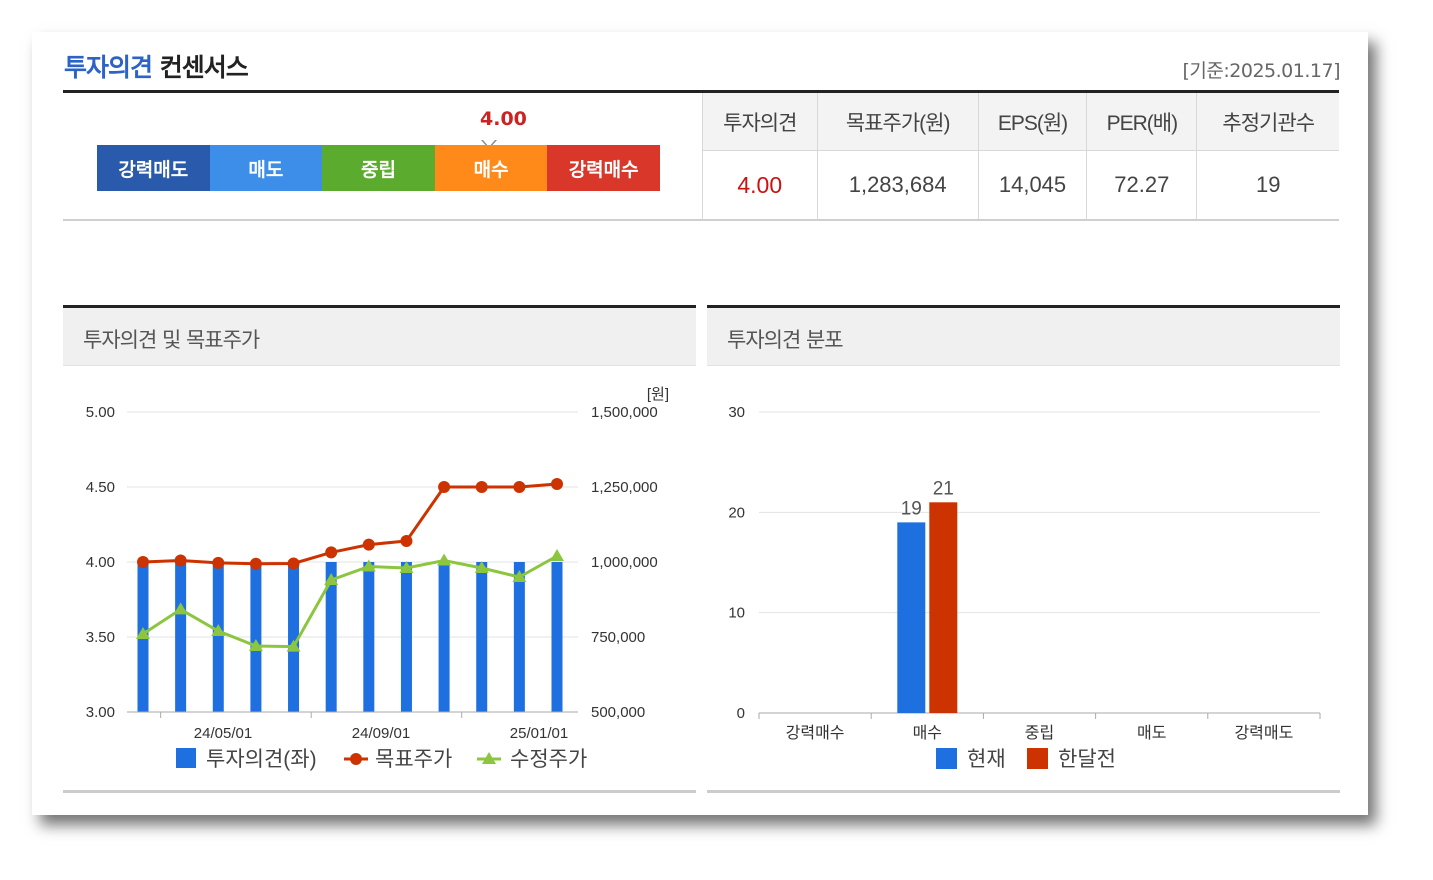 The height and width of the screenshot is (880, 1433). What do you see at coordinates (1141, 184) in the screenshot?
I see `summary-per: 72.27` at bounding box center [1141, 184].